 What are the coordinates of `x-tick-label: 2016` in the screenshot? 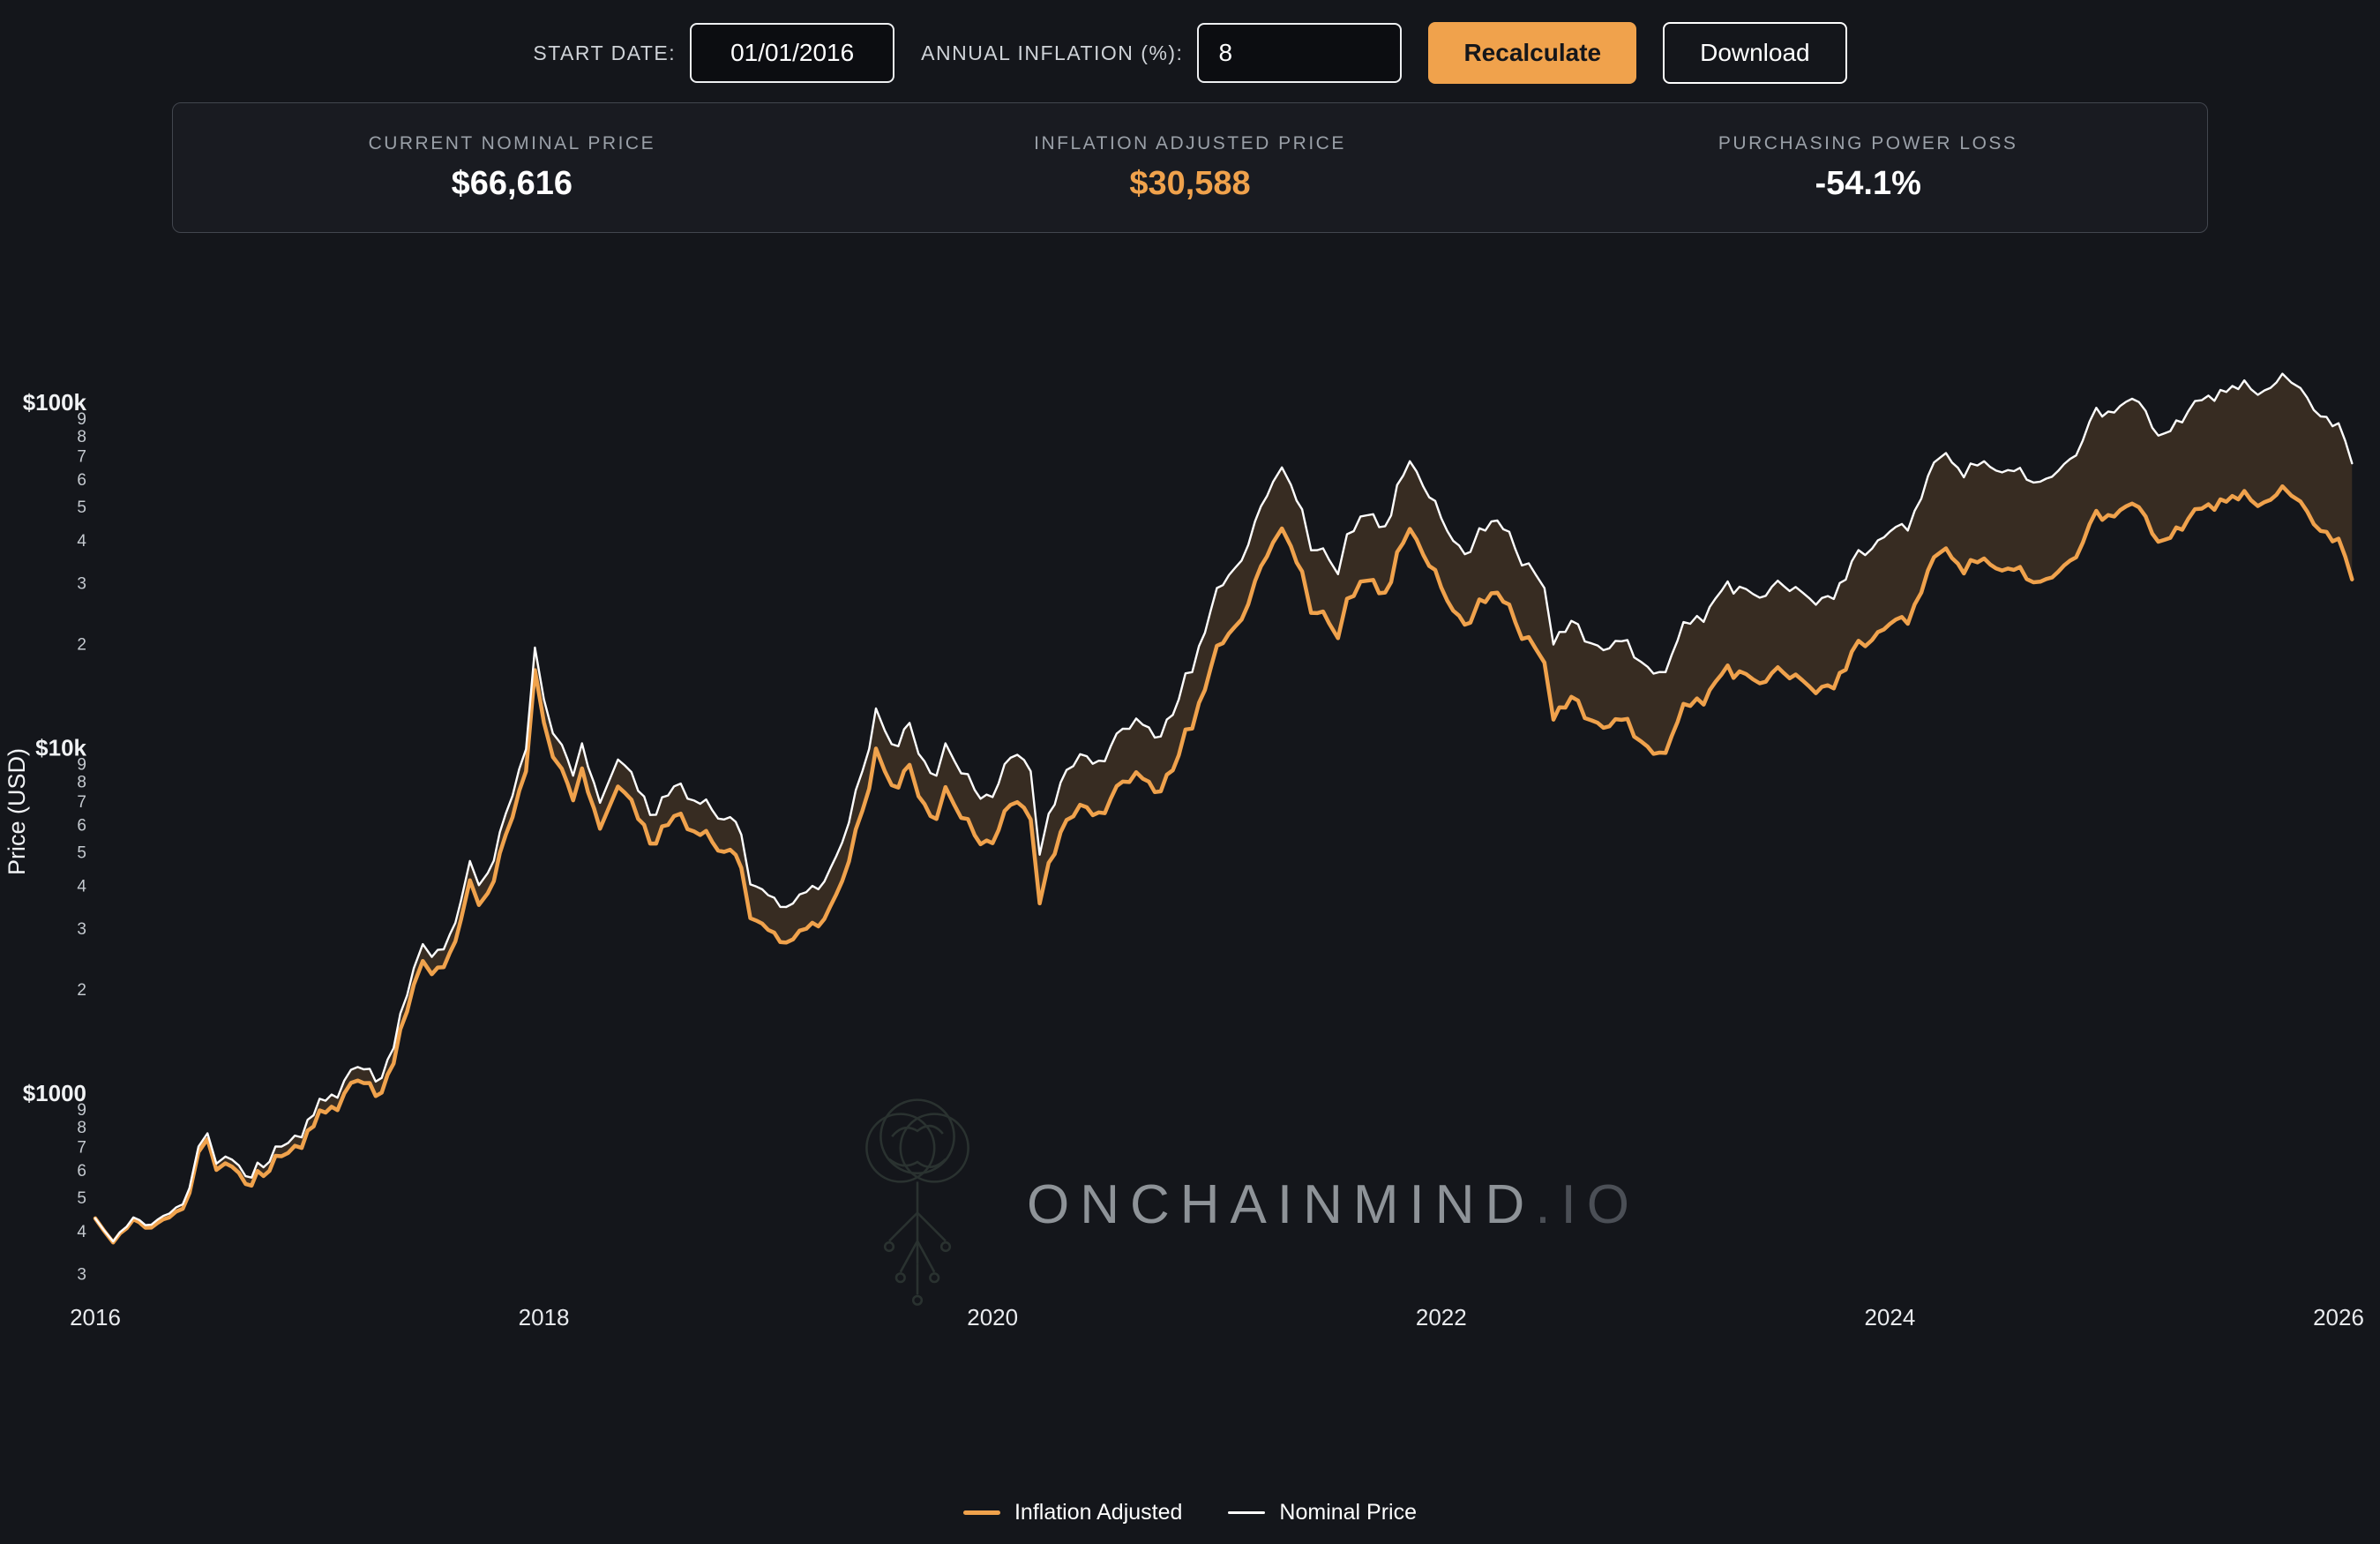 It's located at (95, 1317).